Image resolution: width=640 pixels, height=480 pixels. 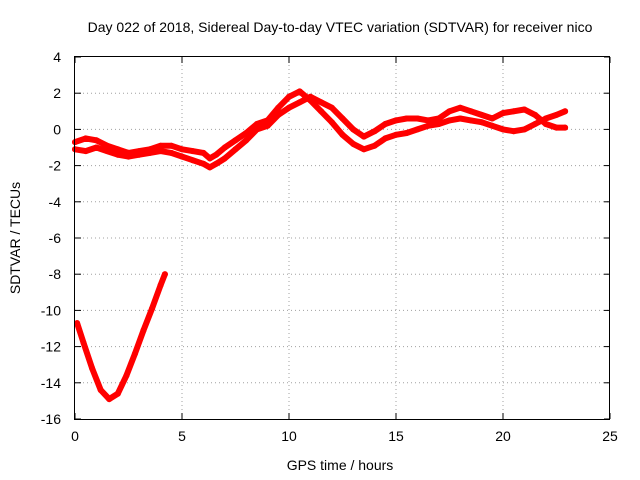 What do you see at coordinates (51, 419) in the screenshot?
I see `y-tick-label: -16` at bounding box center [51, 419].